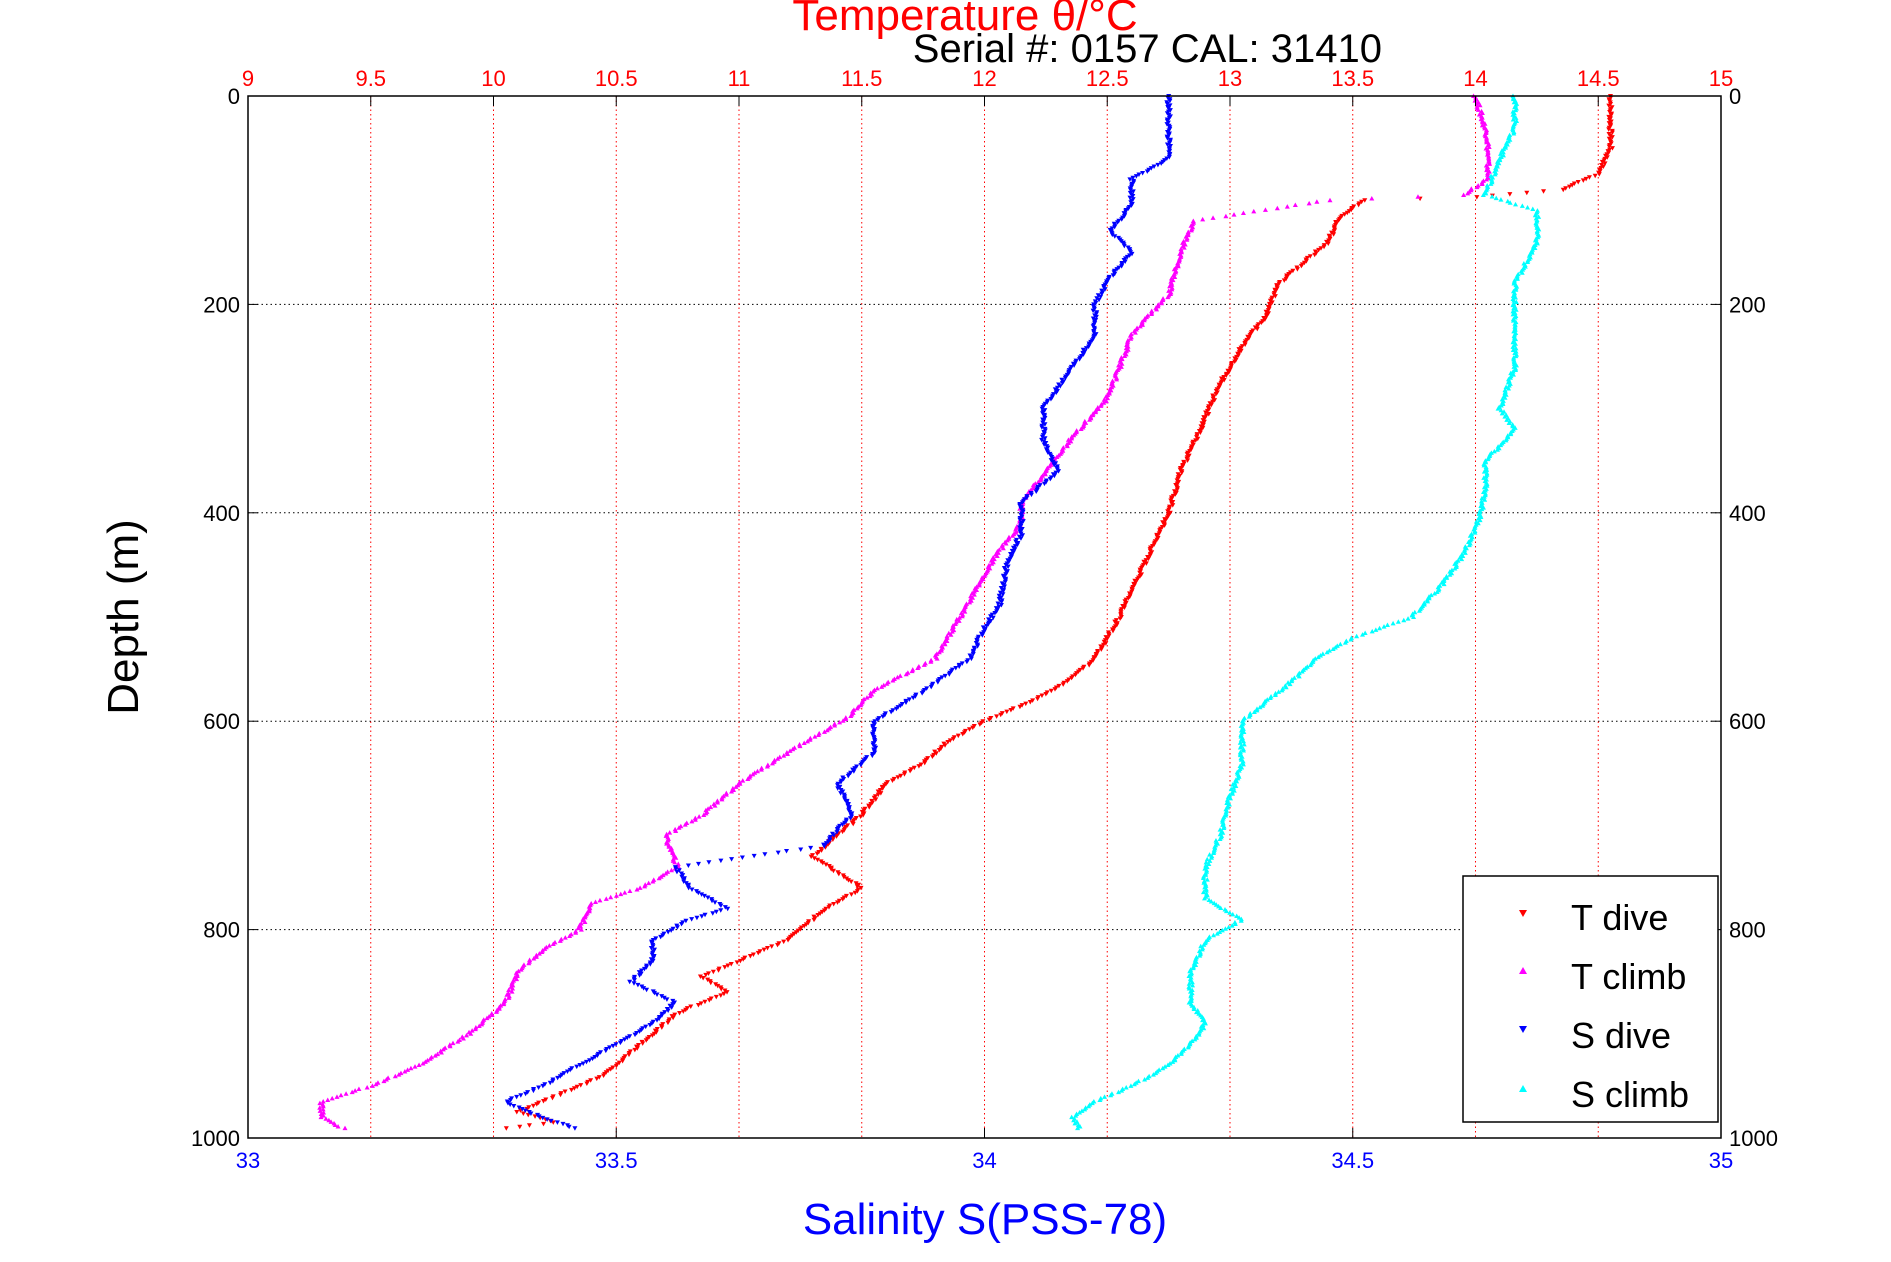  What do you see at coordinates (1523, 970) in the screenshot?
I see `legend-marker-t-climb` at bounding box center [1523, 970].